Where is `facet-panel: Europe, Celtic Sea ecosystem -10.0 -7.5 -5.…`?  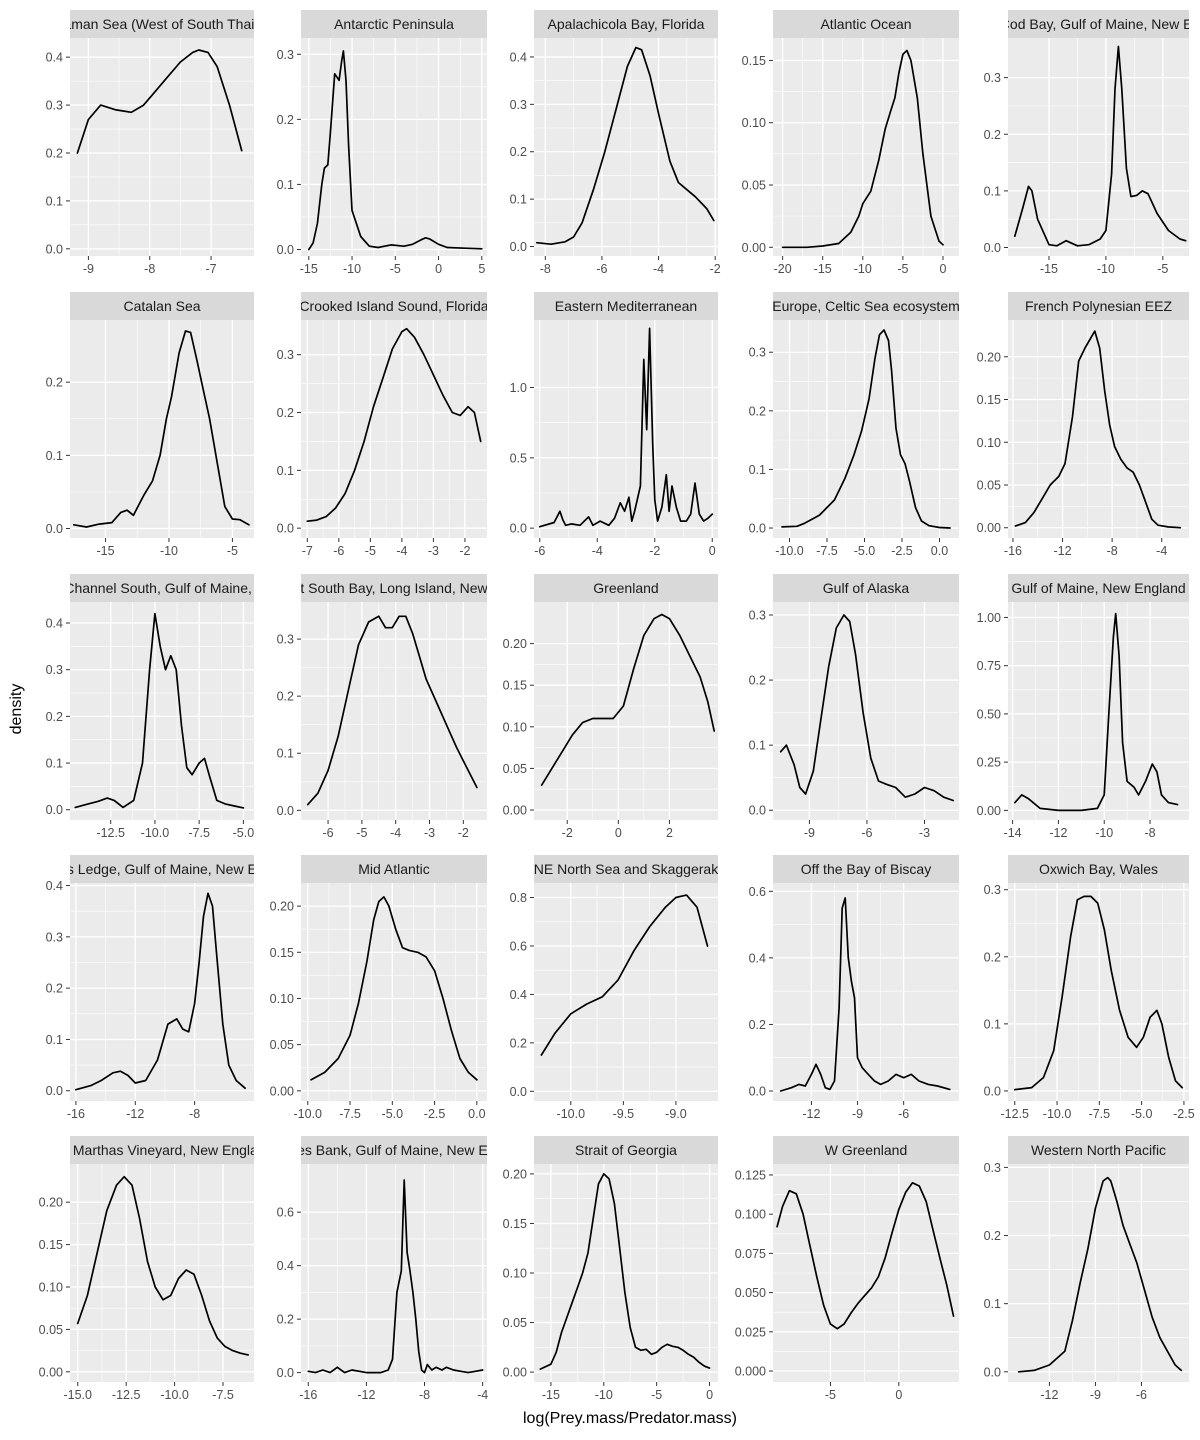 facet-panel: Europe, Celtic Sea ecosystem -10.0 -7.5 -5.… is located at coordinates (854, 425).